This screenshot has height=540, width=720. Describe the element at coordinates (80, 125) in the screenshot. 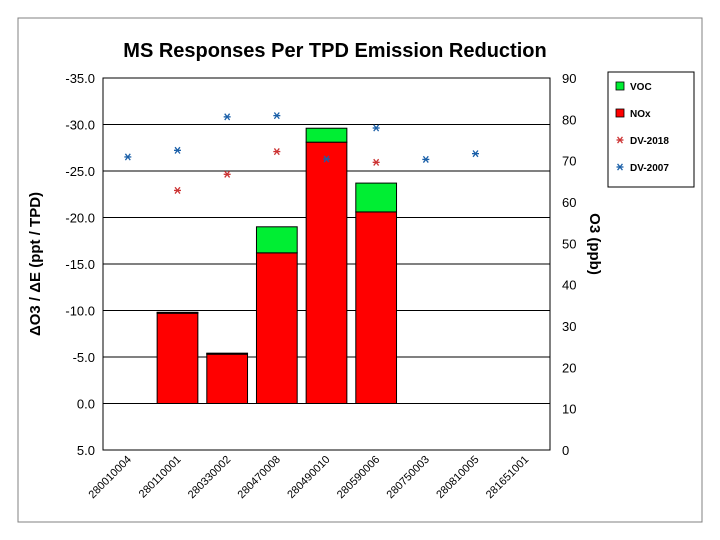

I see `left-tick-label: -30.0` at that location.